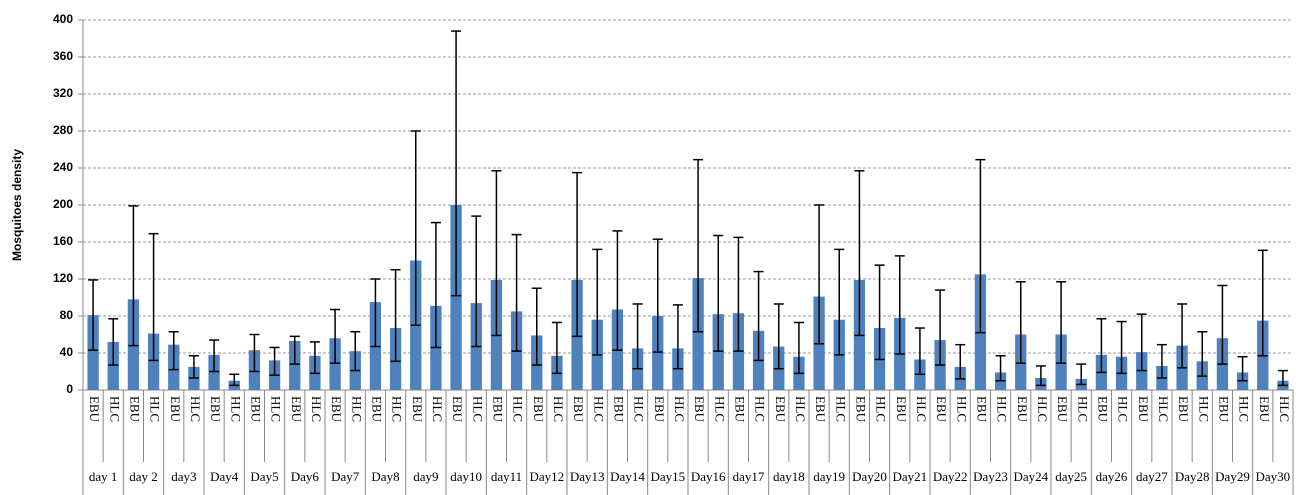 This screenshot has height=495, width=1296. Describe the element at coordinates (67, 352) in the screenshot. I see `y-tick-label: 40` at that location.